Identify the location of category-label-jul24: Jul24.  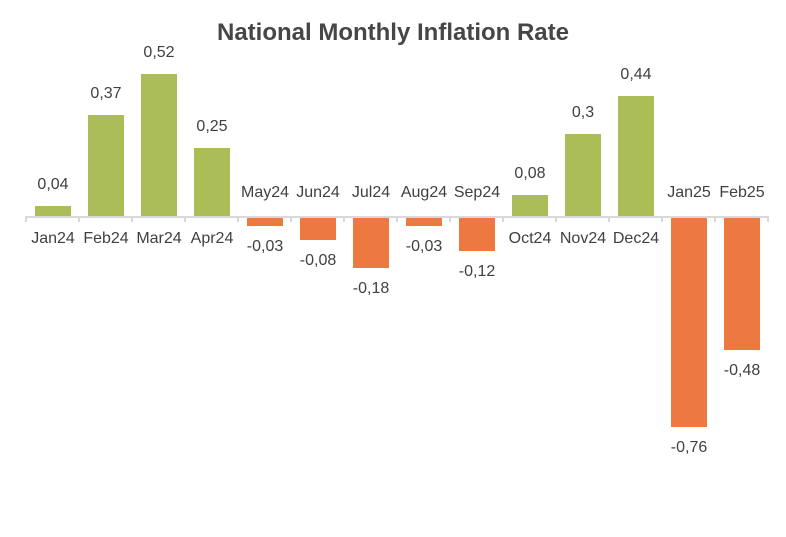
(371, 192).